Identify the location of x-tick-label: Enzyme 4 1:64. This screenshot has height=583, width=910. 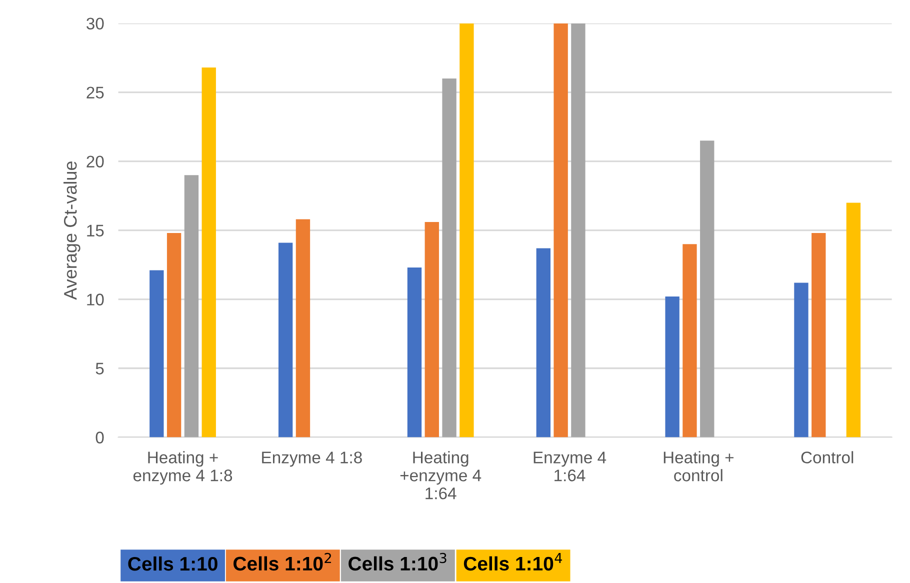
(570, 467).